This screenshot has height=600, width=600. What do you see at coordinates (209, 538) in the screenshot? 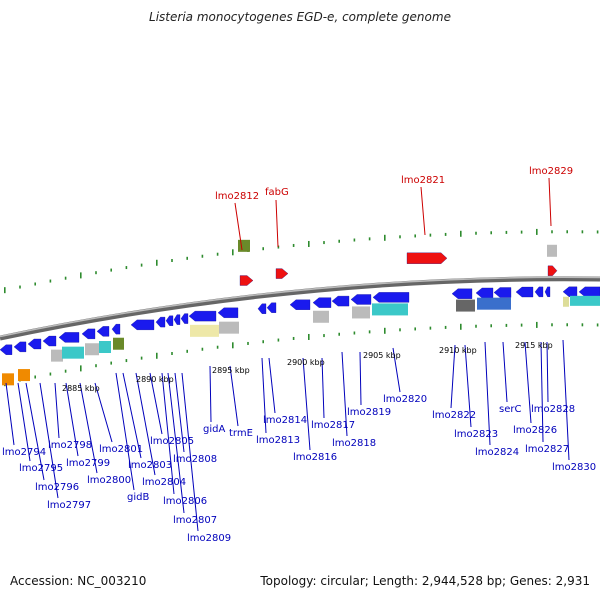
I see `gene-label-lmo2809: lmo2809` at bounding box center [209, 538].